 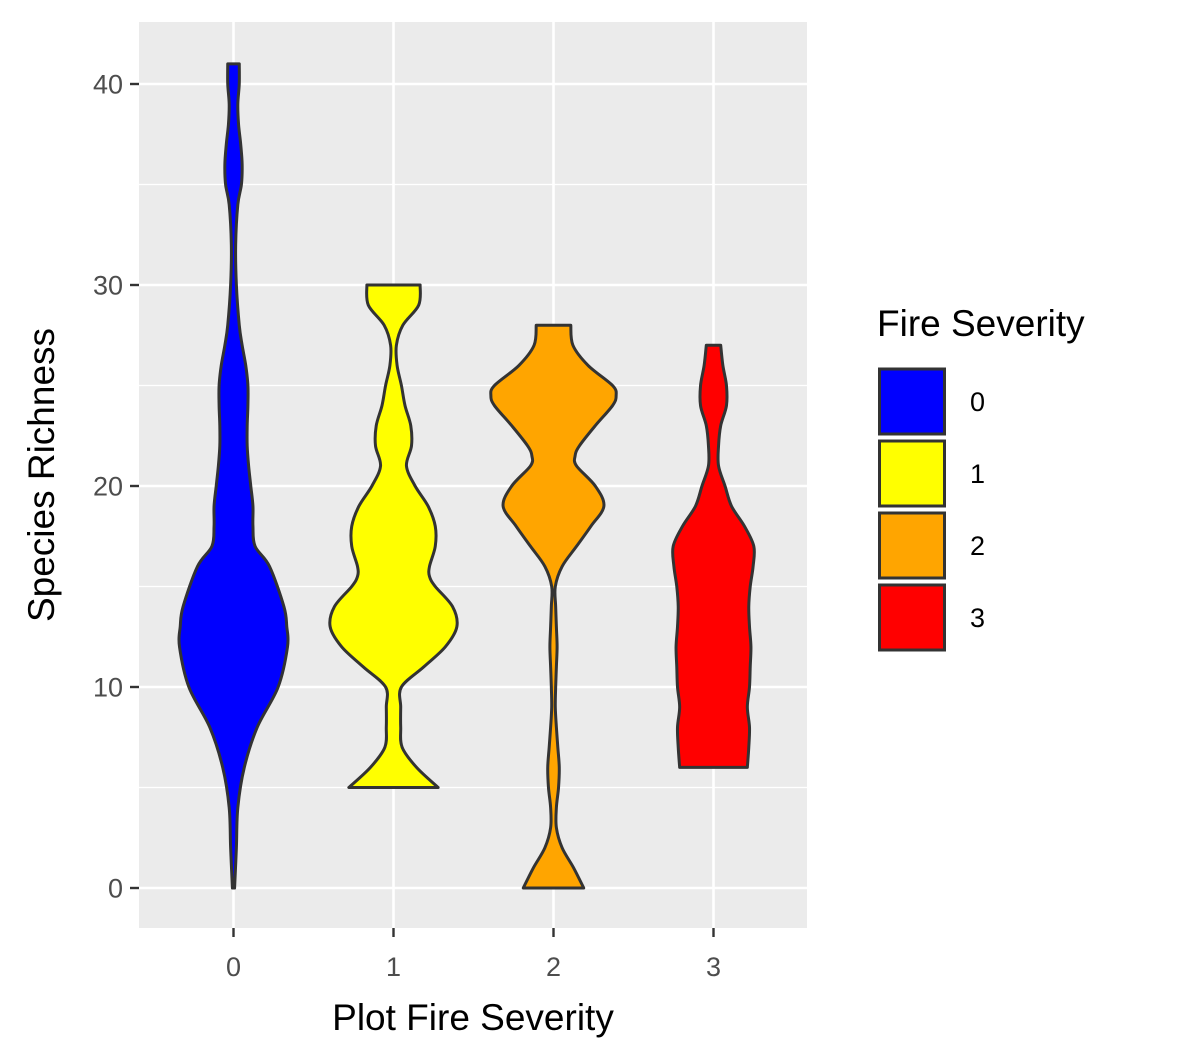 What do you see at coordinates (473, 955) in the screenshot?
I see `x-axis: 0 1 2 3` at bounding box center [473, 955].